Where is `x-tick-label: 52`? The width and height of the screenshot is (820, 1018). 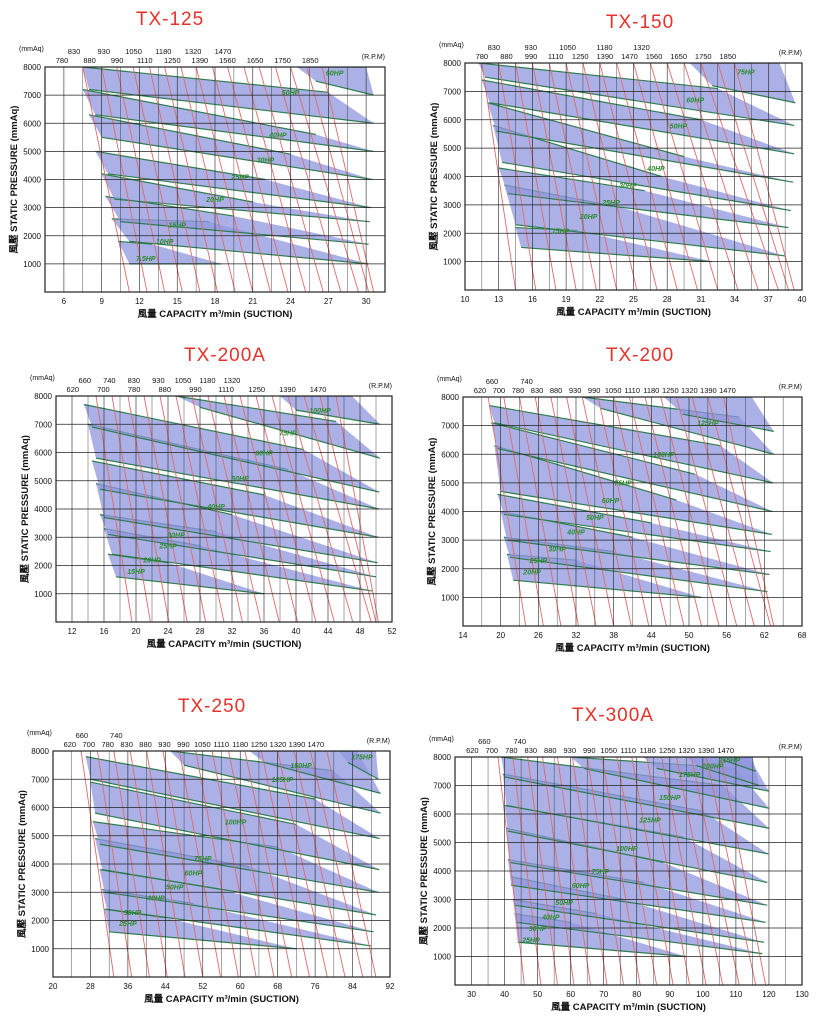 x-tick-label: 52 is located at coordinates (392, 631).